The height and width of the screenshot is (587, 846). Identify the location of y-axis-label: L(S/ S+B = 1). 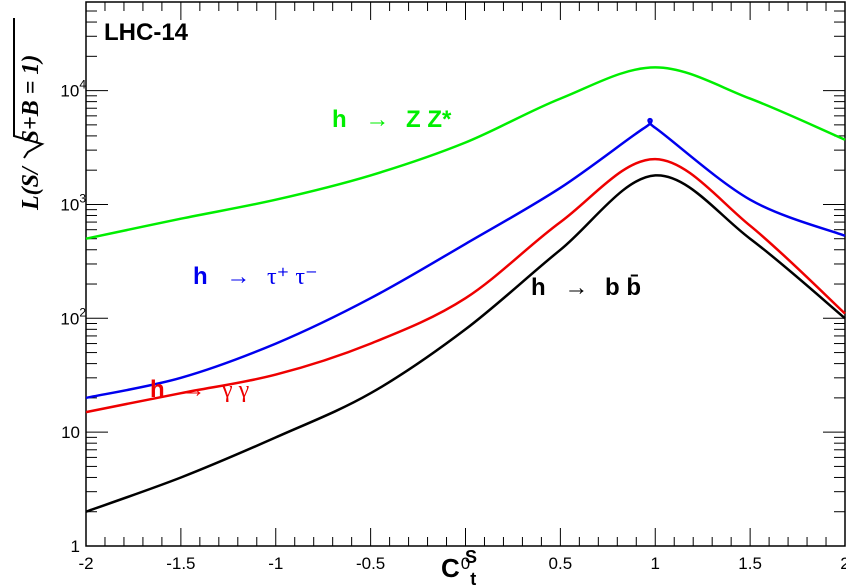
(29, 114).